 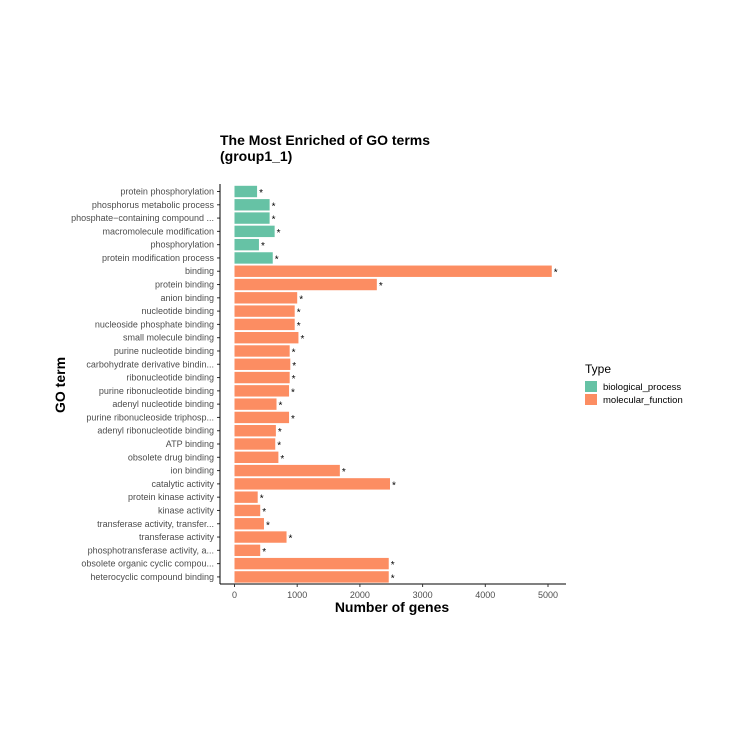 What do you see at coordinates (177, 311) in the screenshot?
I see `y-tick-label: nucleotide binding` at bounding box center [177, 311].